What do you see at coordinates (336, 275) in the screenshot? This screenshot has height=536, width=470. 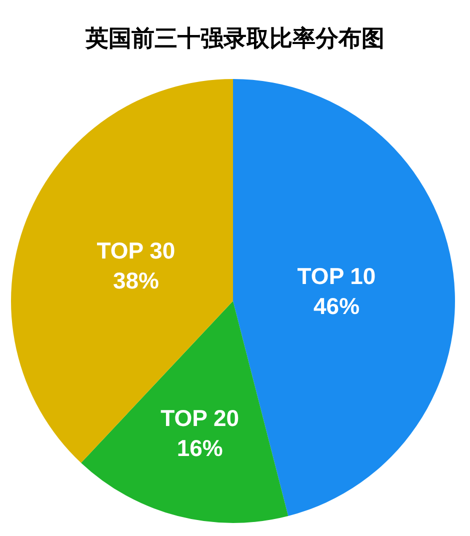 I see `slice-label: TOP 10` at bounding box center [336, 275].